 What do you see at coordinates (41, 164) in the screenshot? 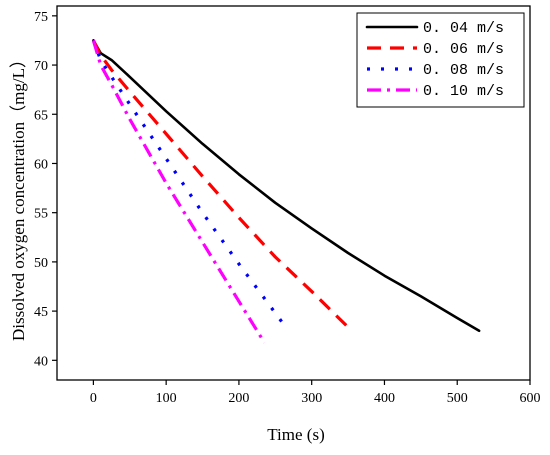
I see `y-tick-label: 60` at bounding box center [41, 164].